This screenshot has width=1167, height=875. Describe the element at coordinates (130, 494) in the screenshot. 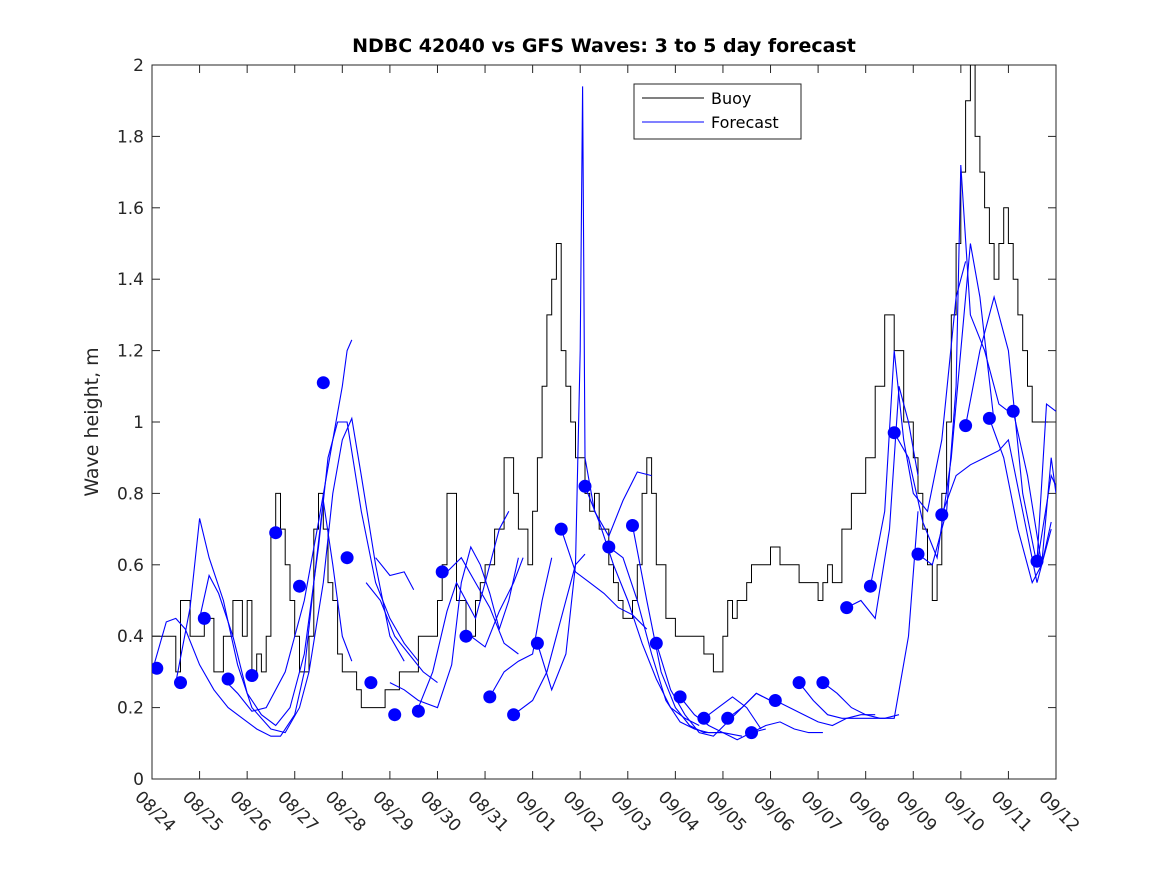

I see `y-tick-label: 0.8` at that location.